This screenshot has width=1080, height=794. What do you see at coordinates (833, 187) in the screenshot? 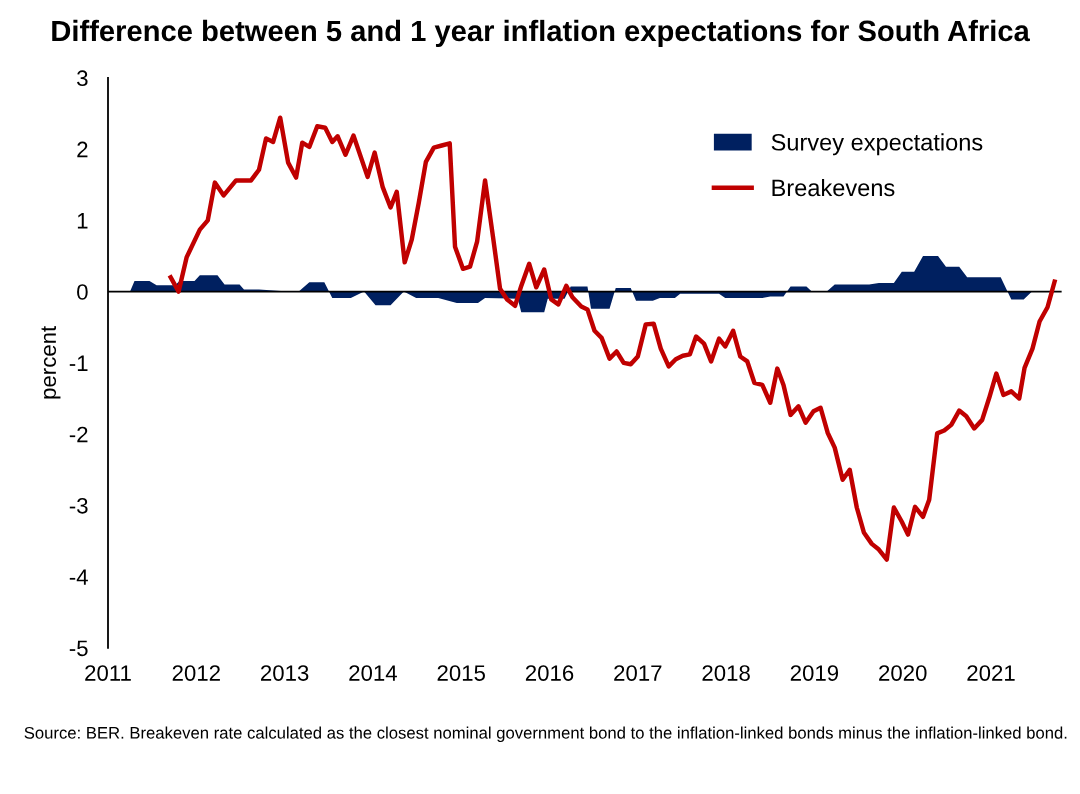
I see `legend-label: Breakevens` at bounding box center [833, 187].